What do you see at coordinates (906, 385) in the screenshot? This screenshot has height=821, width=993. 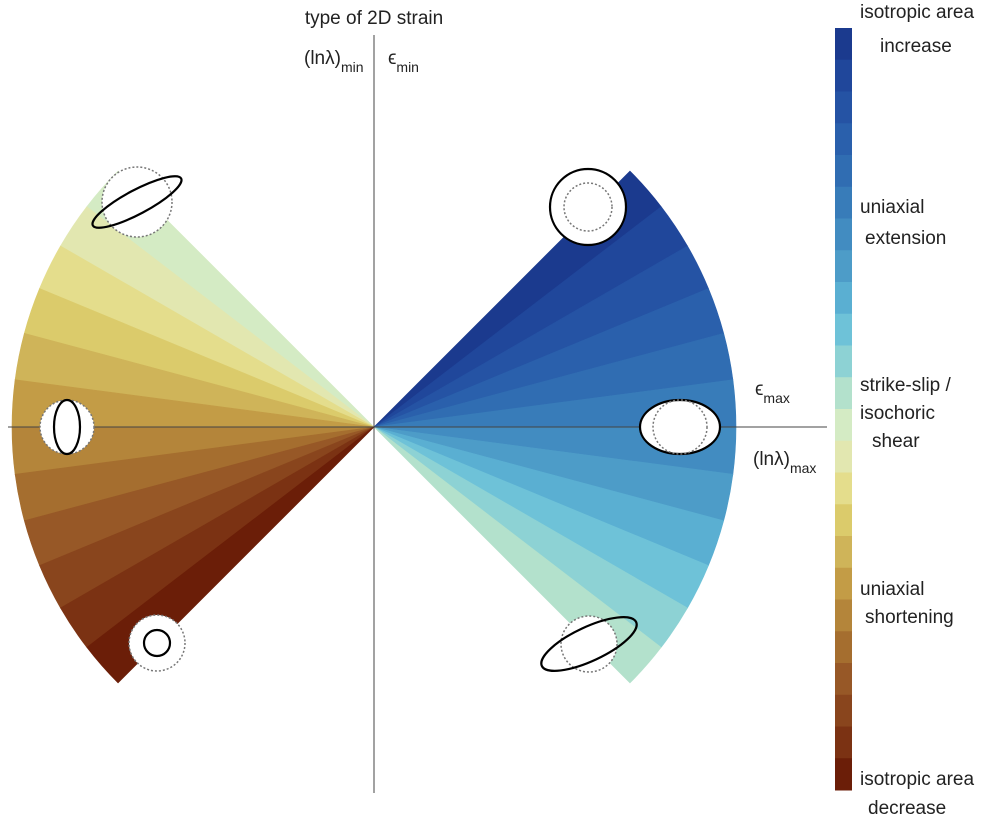 I see `colorbar-label: strike-slip /` at bounding box center [906, 385].